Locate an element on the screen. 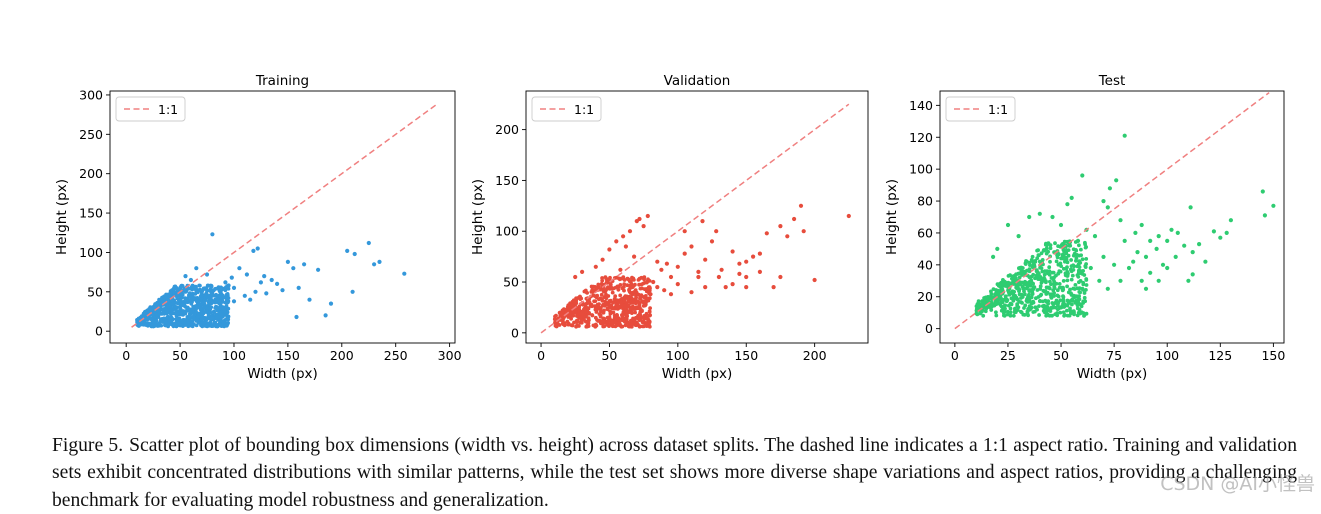 The height and width of the screenshot is (514, 1321). scatter-points is located at coordinates (284, 216).